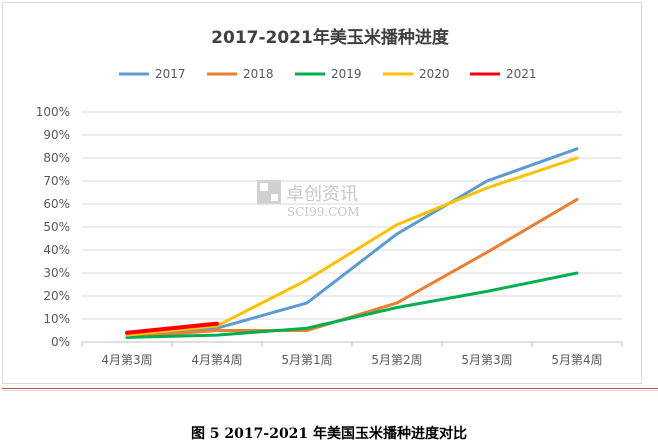 Image resolution: width=658 pixels, height=448 pixels. I want to click on series-line-2019, so click(352, 305).